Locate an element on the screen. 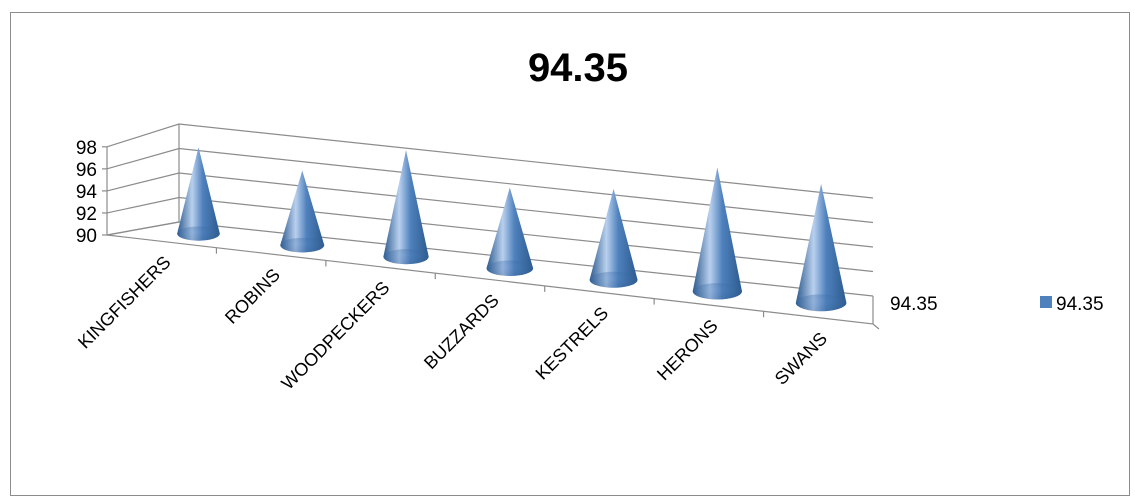 The width and height of the screenshot is (1135, 503). legend: 94.35 is located at coordinates (1072, 304).